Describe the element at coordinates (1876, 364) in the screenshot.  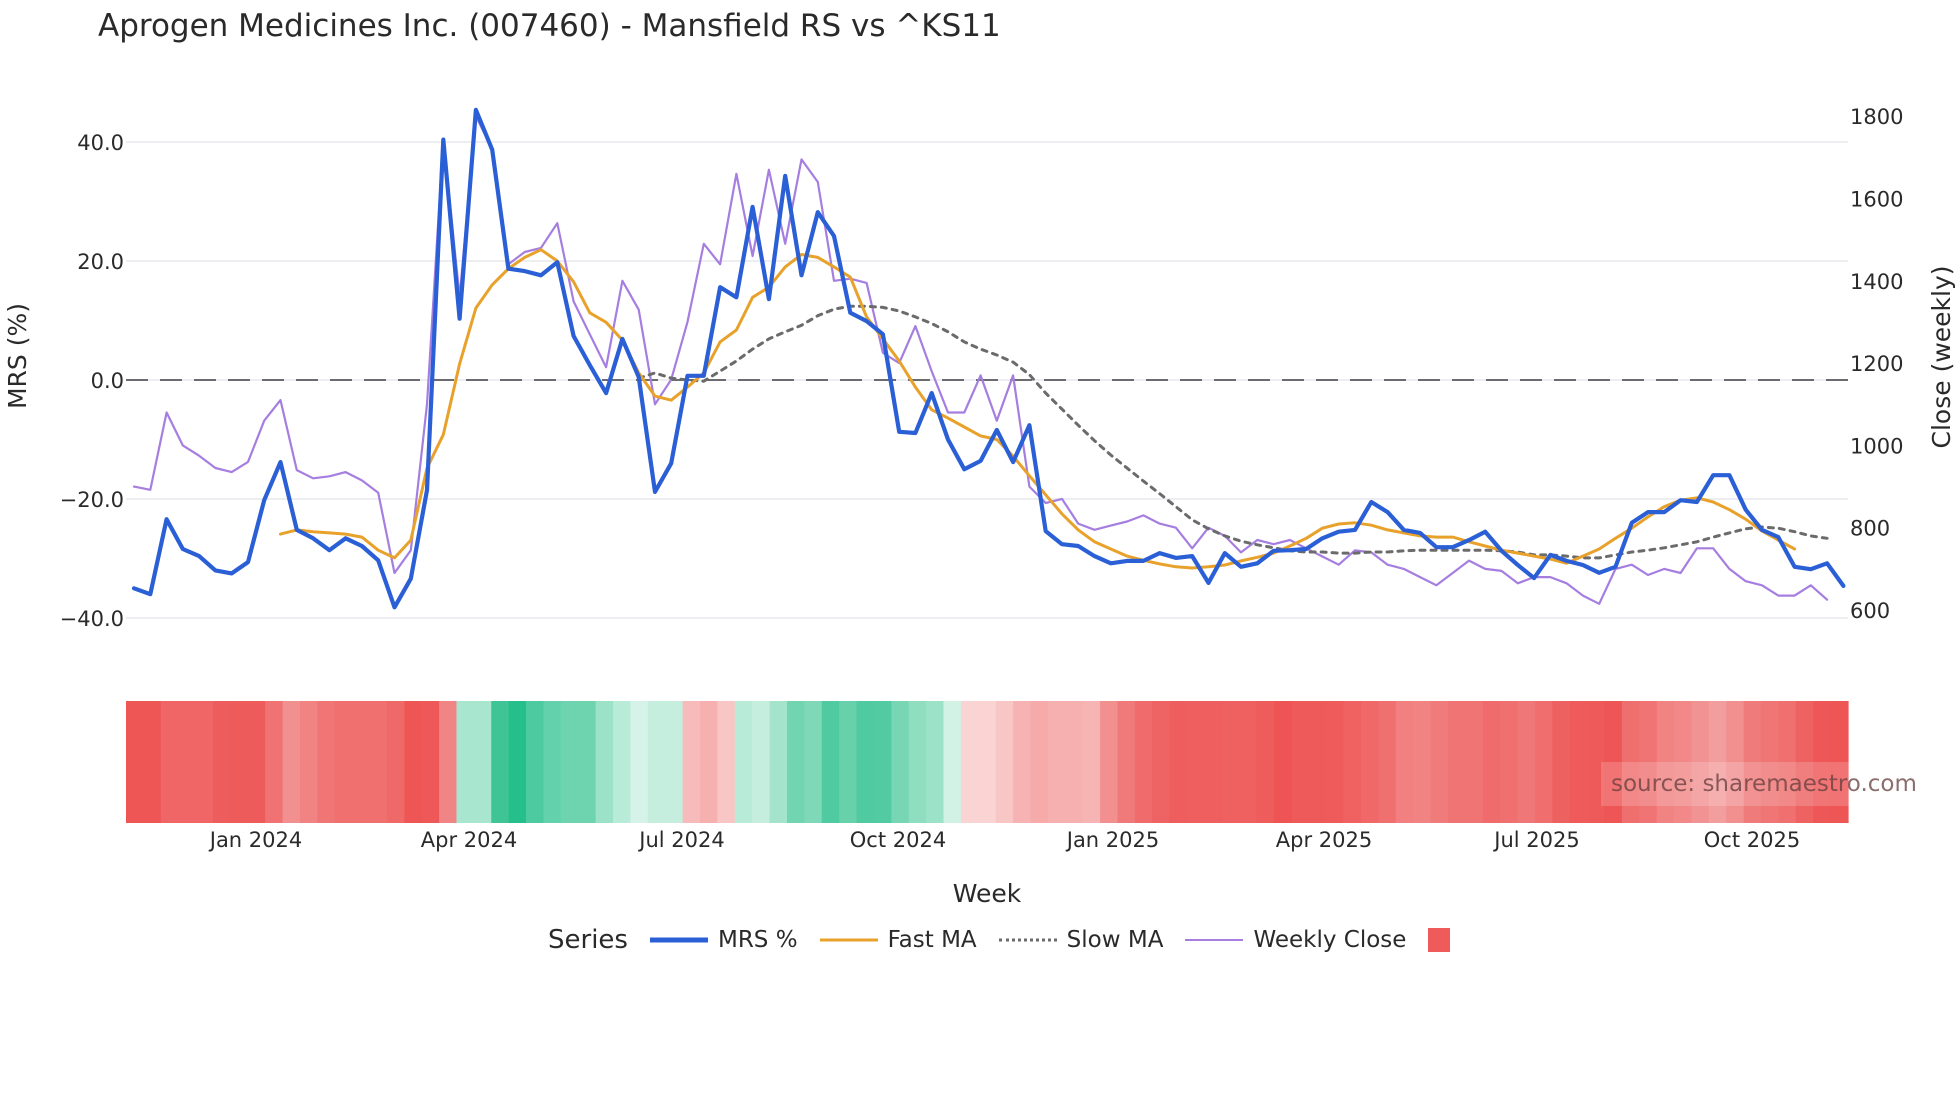
I see `right-tick-label: 1200` at that location.